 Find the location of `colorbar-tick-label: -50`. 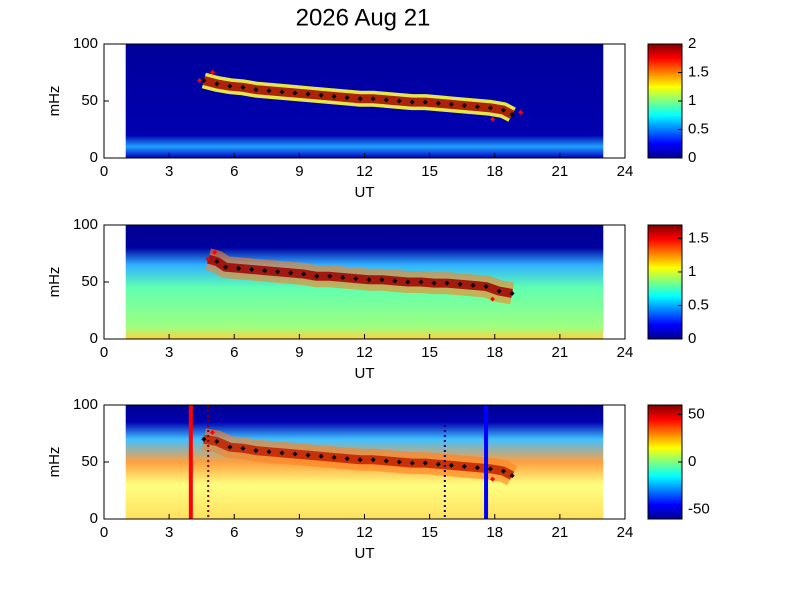

colorbar-tick-label: -50 is located at coordinates (699, 508).